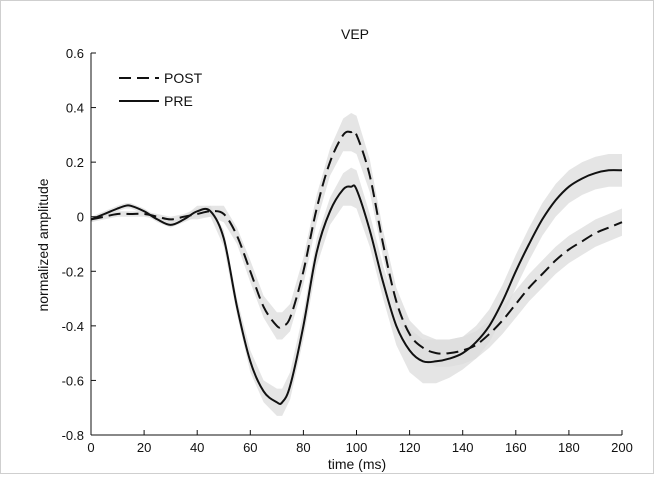 The height and width of the screenshot is (478, 654). What do you see at coordinates (183, 78) in the screenshot?
I see `legend-label-post: POST` at bounding box center [183, 78].